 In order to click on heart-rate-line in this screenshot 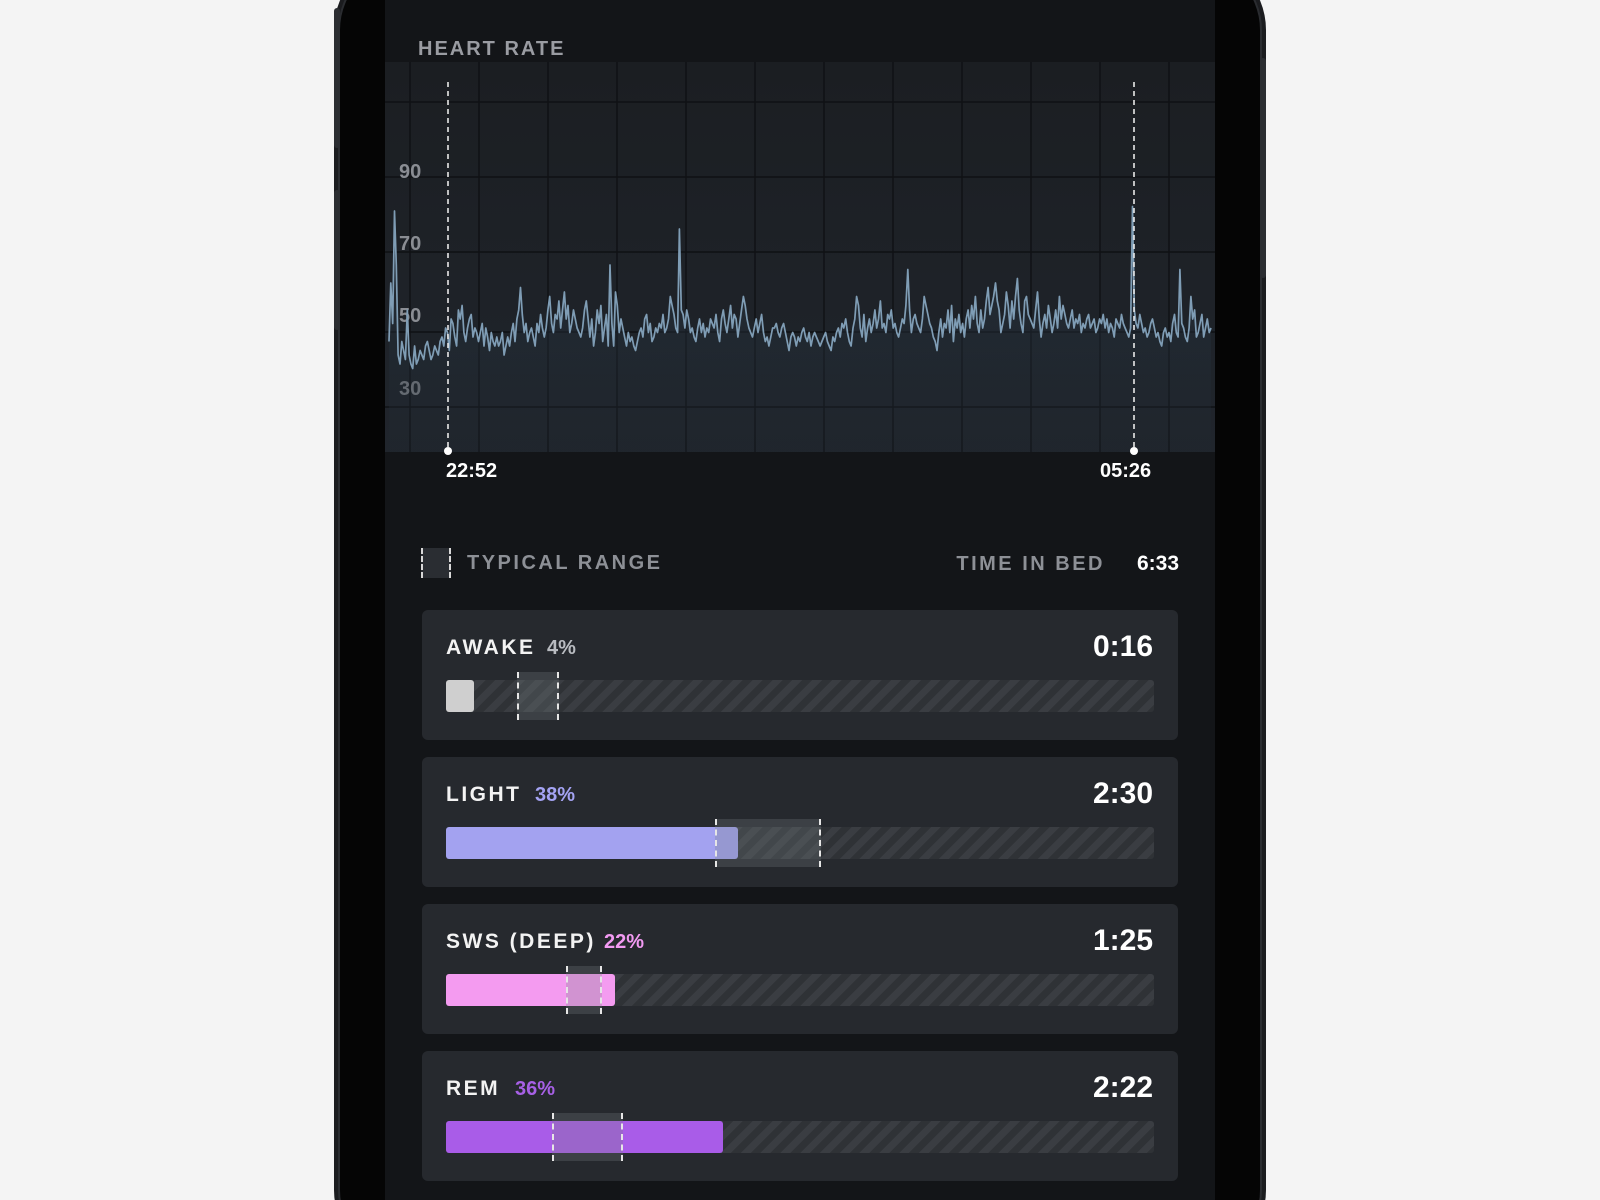, I will do `click(800, 287)`.